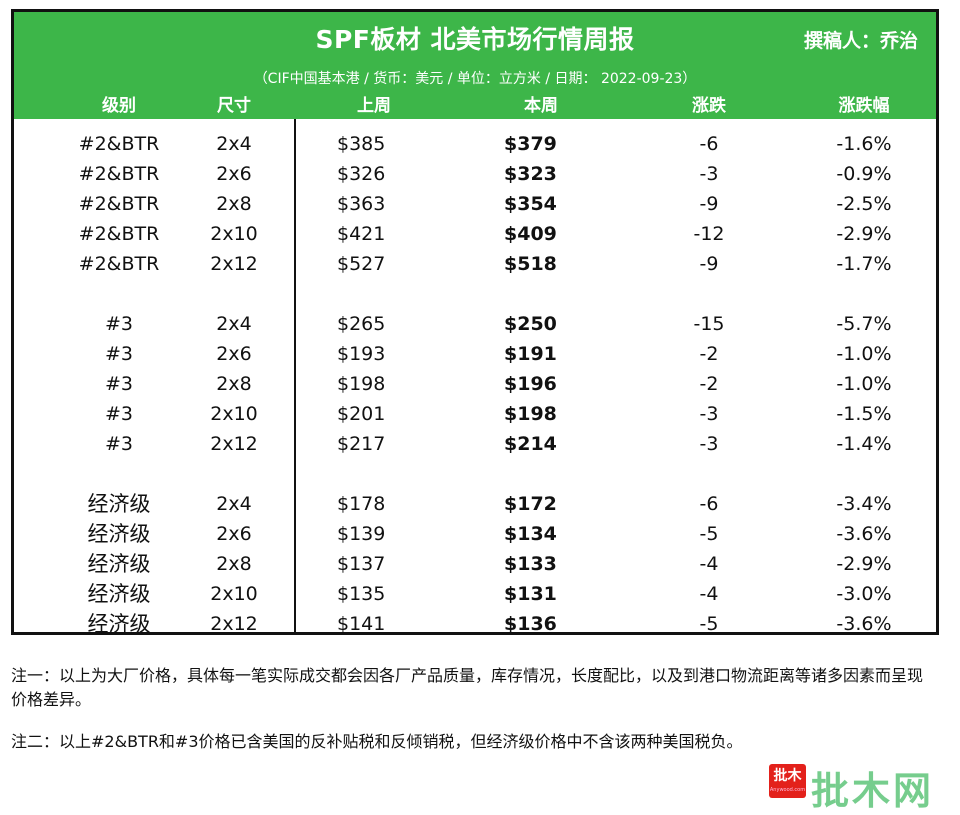  Describe the element at coordinates (234, 234) in the screenshot. I see `row-size: 2x10` at that location.